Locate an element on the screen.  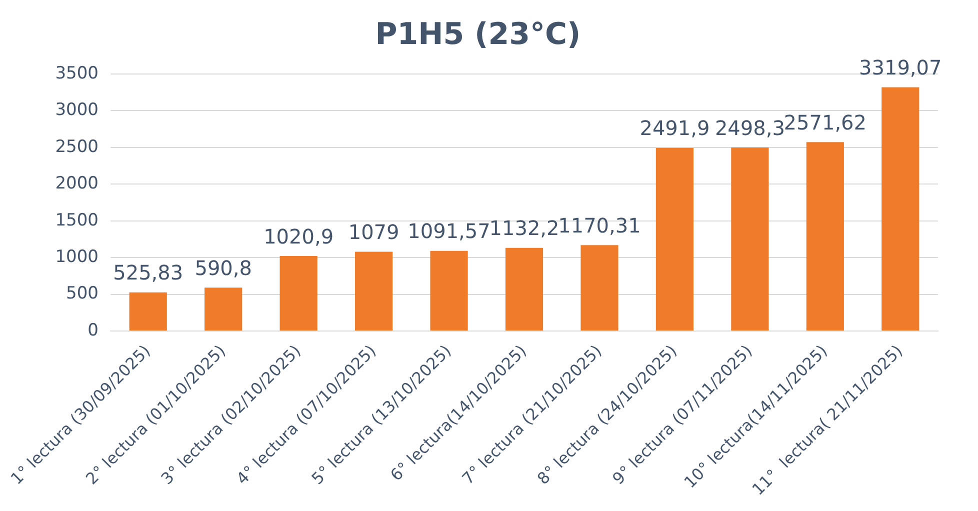
data-label: 1020,9 is located at coordinates (299, 236).